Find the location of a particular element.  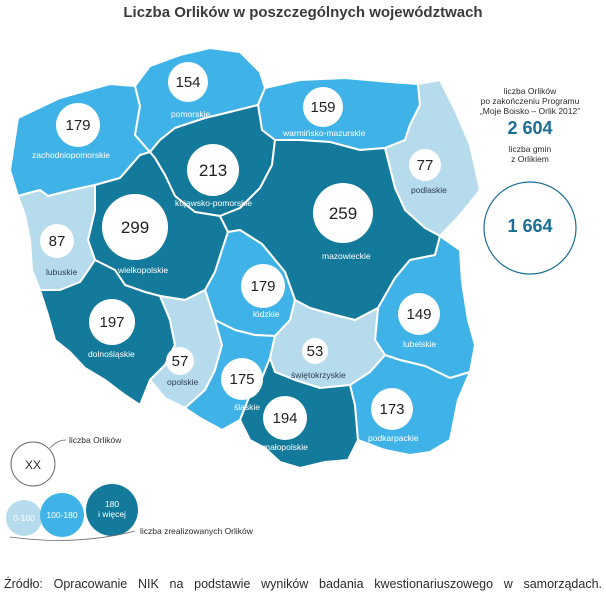

count-circle-wielkopolskie is located at coordinates (135, 227).